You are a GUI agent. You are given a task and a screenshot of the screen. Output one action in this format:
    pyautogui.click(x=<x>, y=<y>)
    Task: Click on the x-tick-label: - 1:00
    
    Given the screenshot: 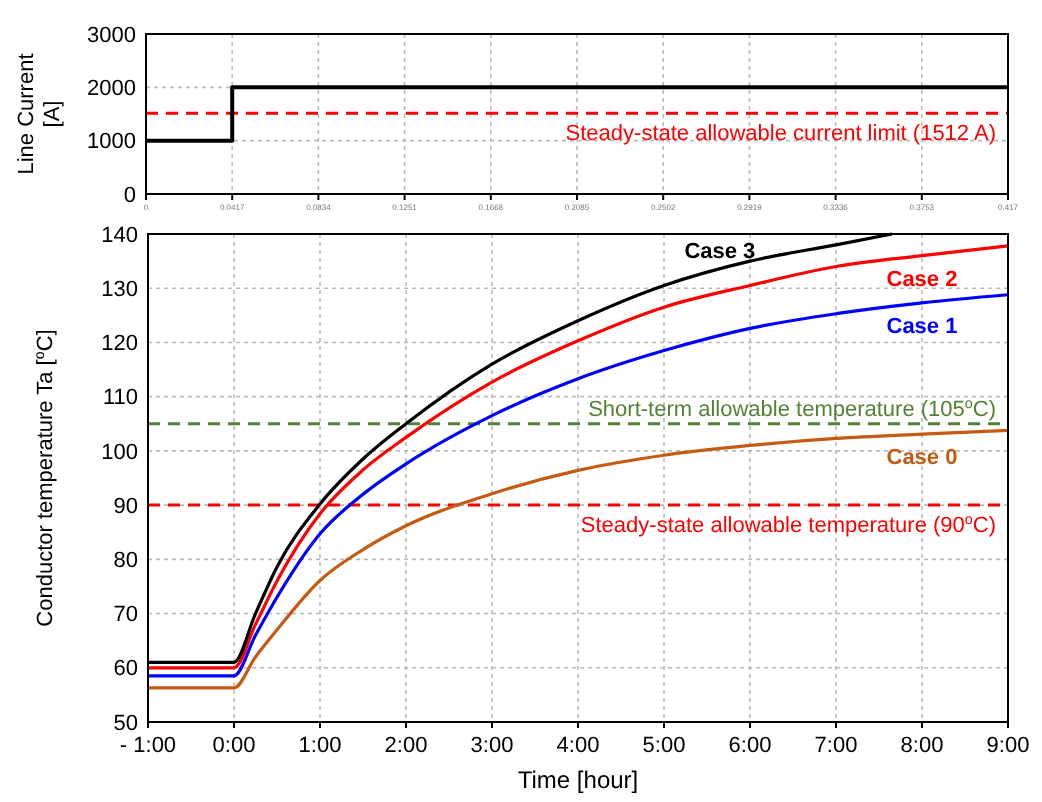 What is the action you would take?
    pyautogui.click(x=148, y=746)
    